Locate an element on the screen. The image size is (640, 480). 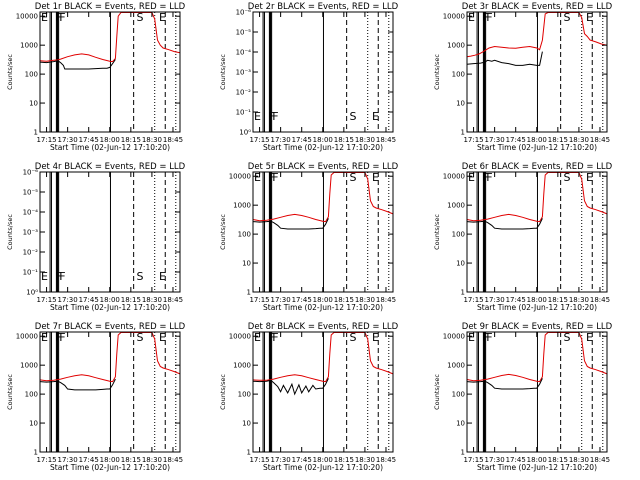
panel-title: Det 9r BLACK = Events, RED = LLD is located at coordinates (537, 327).